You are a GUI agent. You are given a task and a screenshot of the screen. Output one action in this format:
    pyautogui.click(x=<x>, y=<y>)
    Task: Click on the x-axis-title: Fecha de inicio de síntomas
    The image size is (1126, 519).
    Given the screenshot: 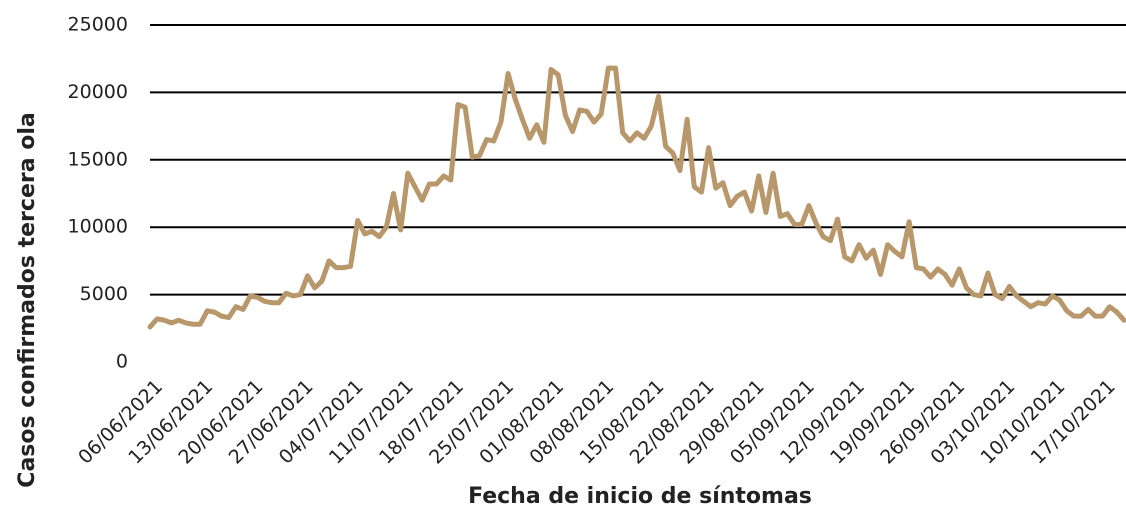 What is the action you would take?
    pyautogui.click(x=640, y=496)
    